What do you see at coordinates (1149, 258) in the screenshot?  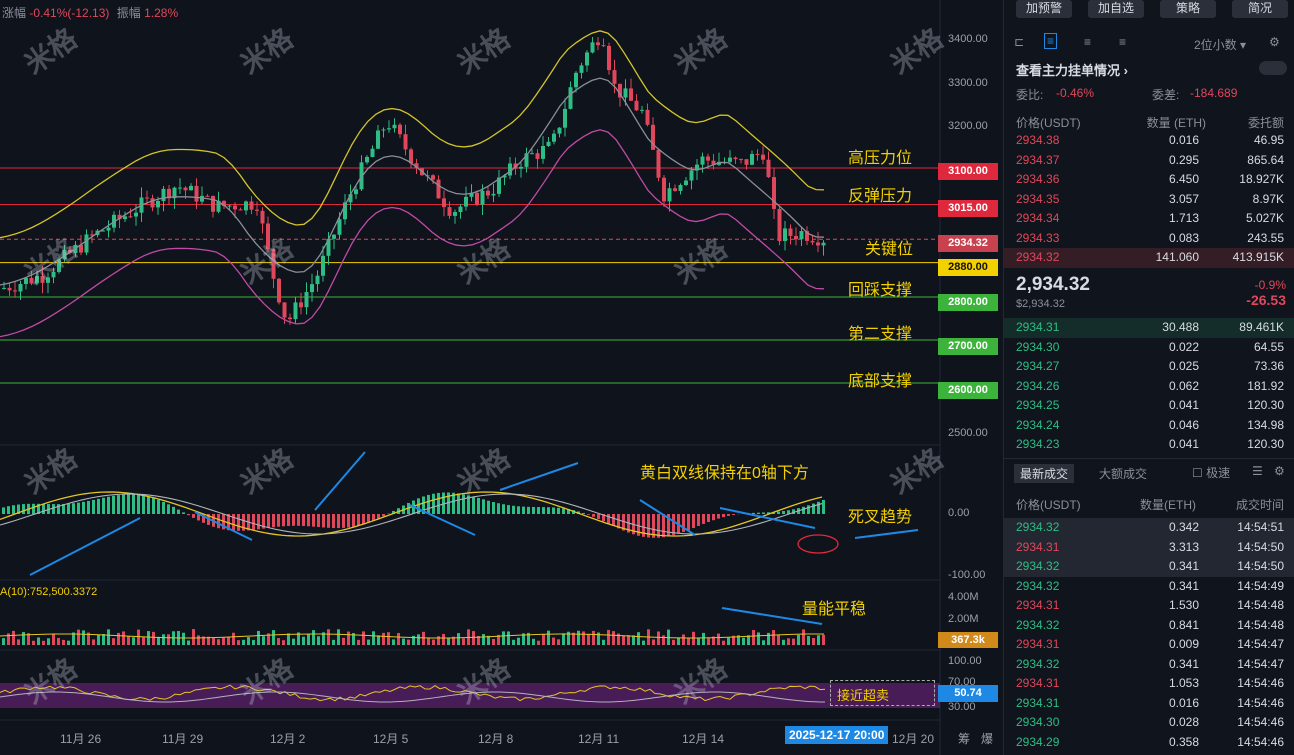 I see `ask-row: 2934.32 141.060 413.915K` at bounding box center [1149, 258].